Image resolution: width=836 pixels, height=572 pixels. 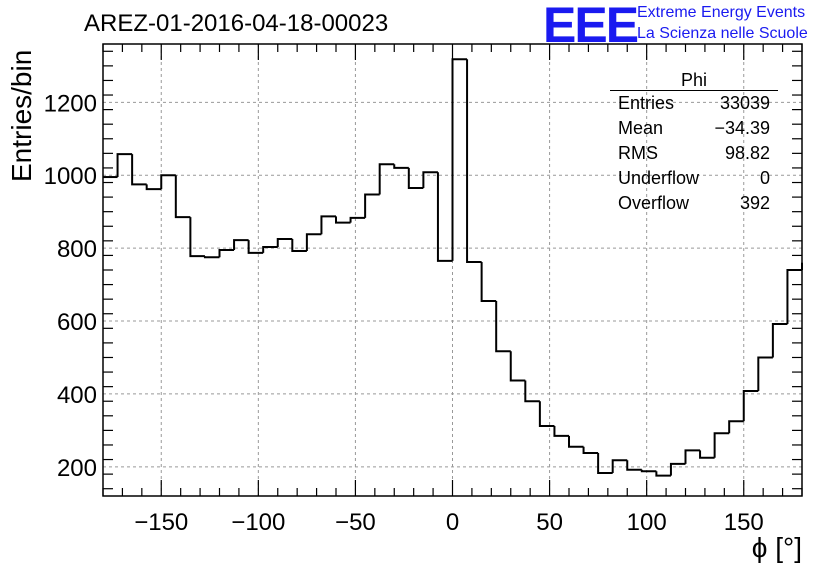 What do you see at coordinates (161, 522) in the screenshot?
I see `x-tick-label: −150` at bounding box center [161, 522].